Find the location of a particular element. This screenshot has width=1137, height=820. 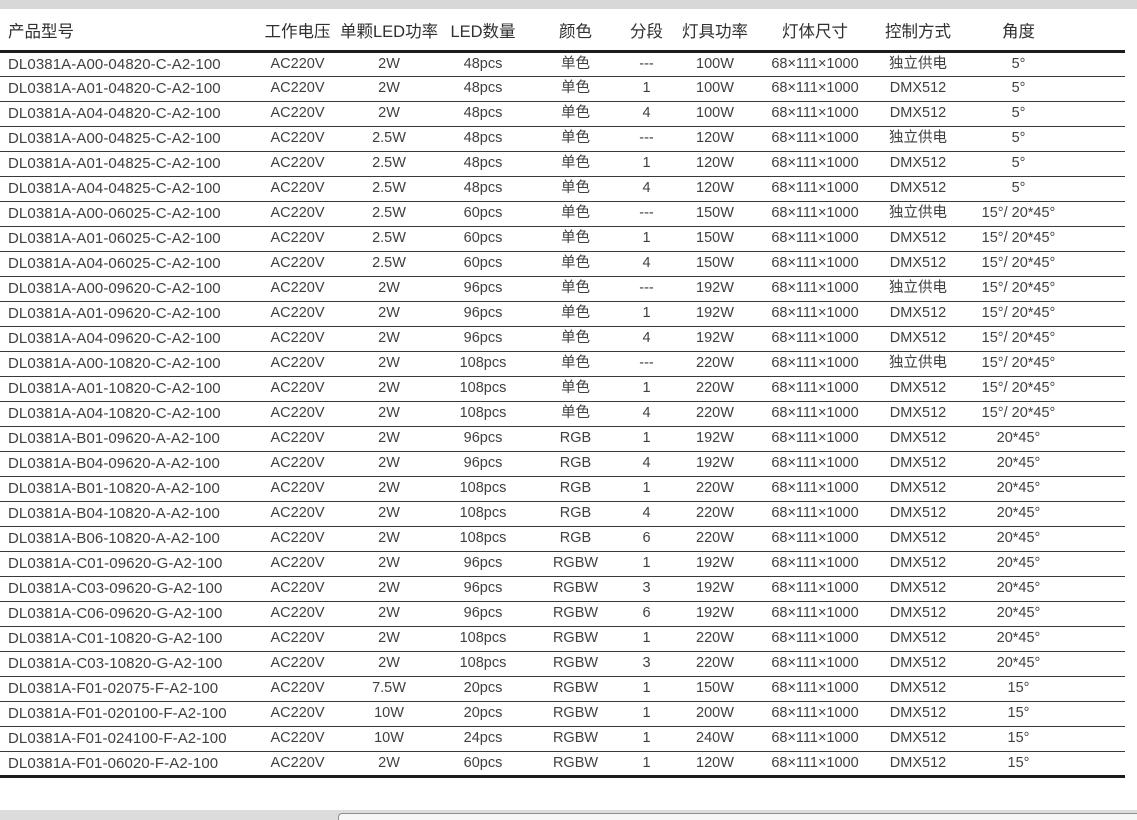

cell-angle: 15° is located at coordinates (1018, 688).